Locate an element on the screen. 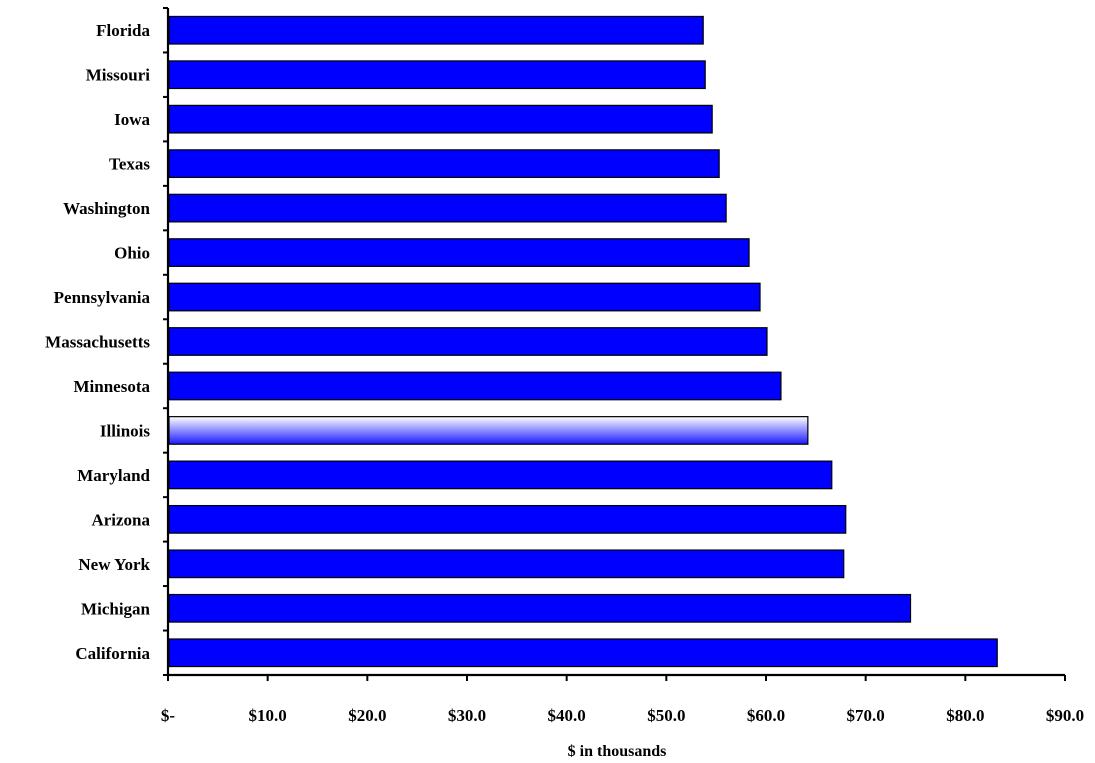  category-label-florida: Florida is located at coordinates (123, 30).